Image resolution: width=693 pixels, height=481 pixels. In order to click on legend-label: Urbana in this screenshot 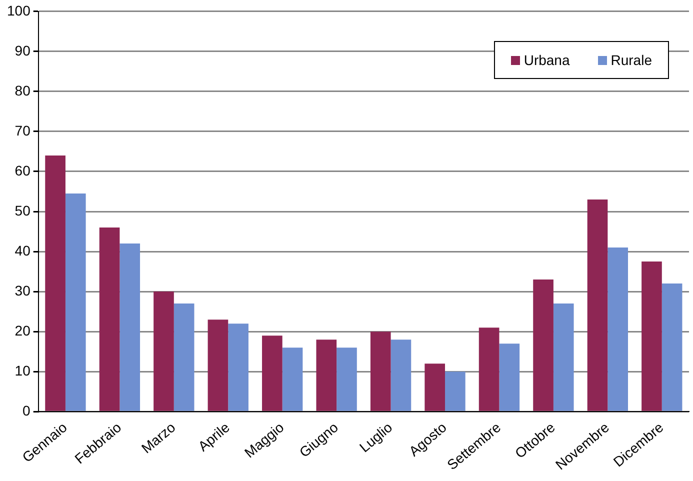, I will do `click(546, 60)`.